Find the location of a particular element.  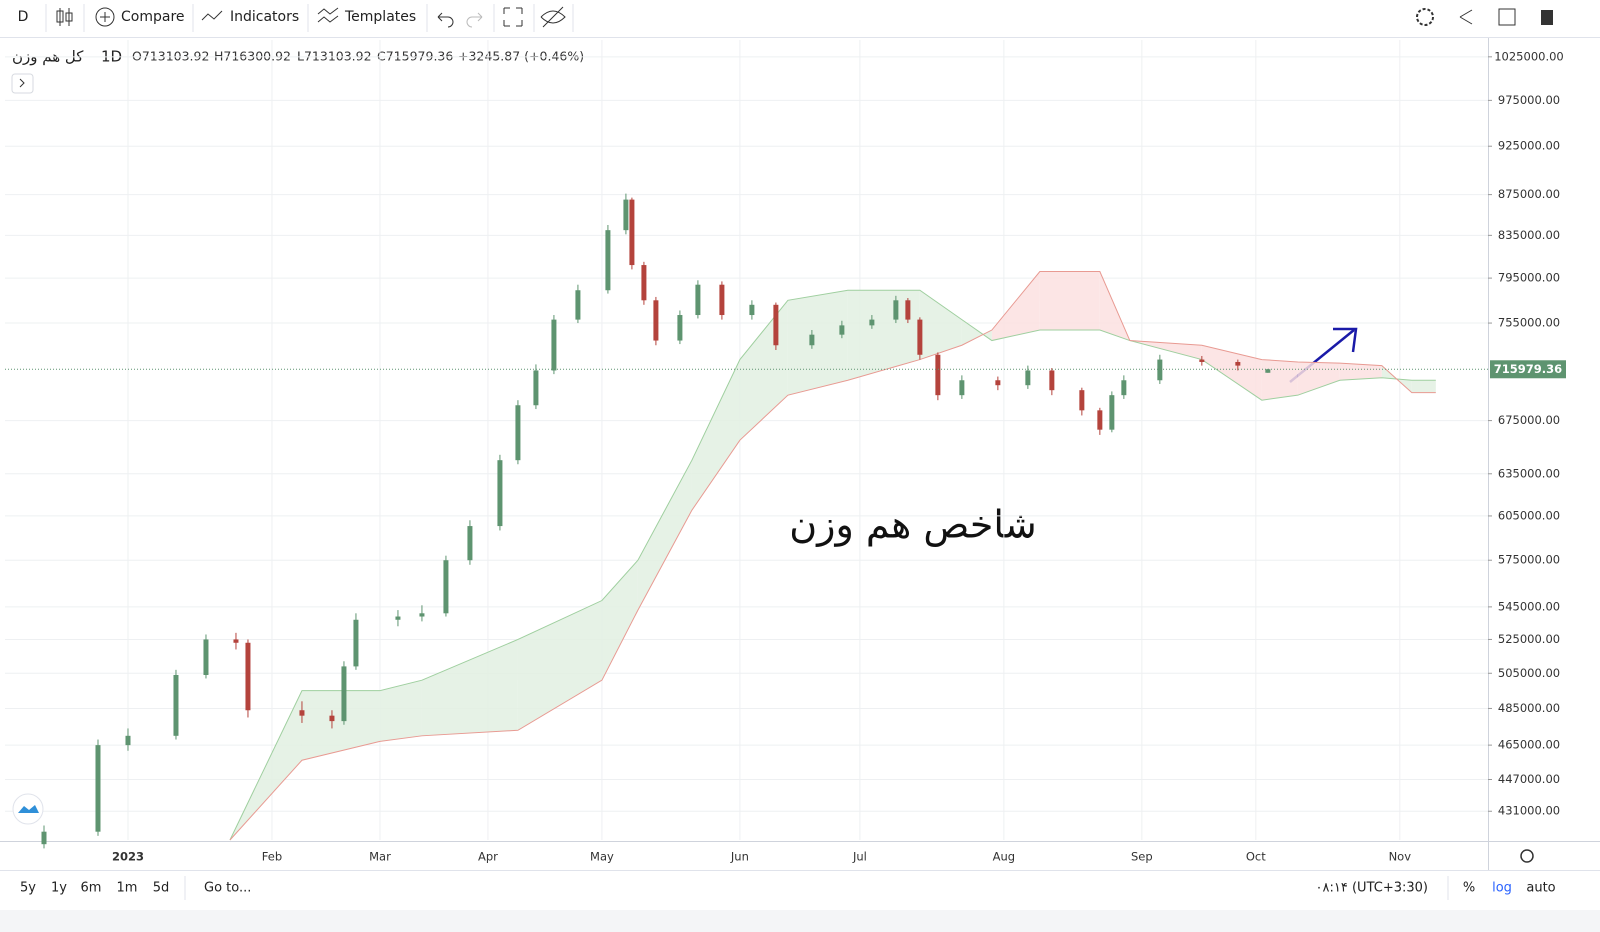

chart-type-button is located at coordinates (64, 17).